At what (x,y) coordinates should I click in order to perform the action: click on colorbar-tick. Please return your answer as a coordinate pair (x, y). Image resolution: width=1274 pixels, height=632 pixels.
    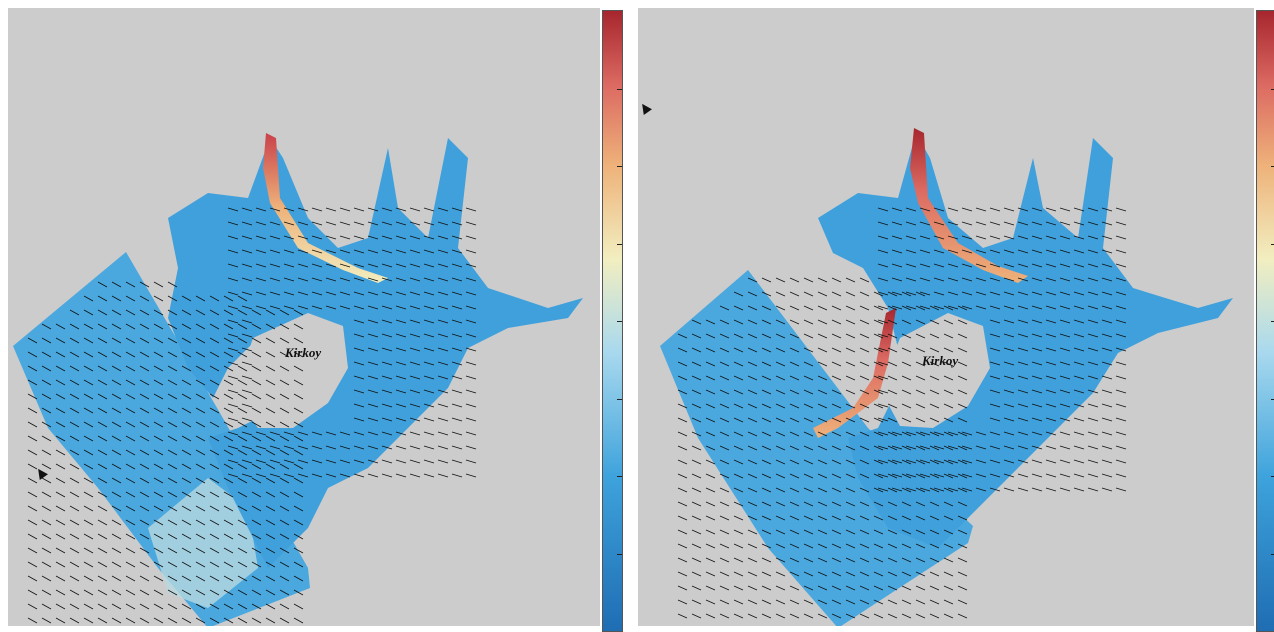
    Looking at the image, I should click on (619, 554).